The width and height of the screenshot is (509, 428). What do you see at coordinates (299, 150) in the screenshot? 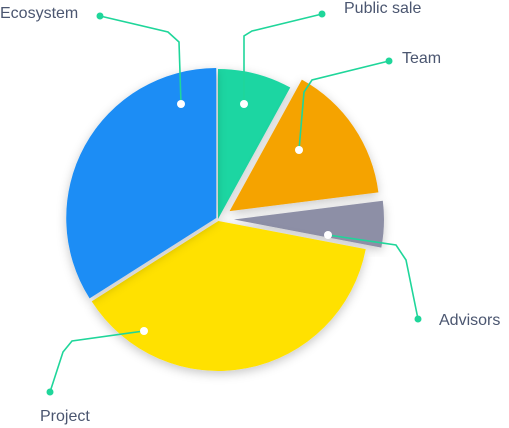
I see `slice-dot-team` at bounding box center [299, 150].